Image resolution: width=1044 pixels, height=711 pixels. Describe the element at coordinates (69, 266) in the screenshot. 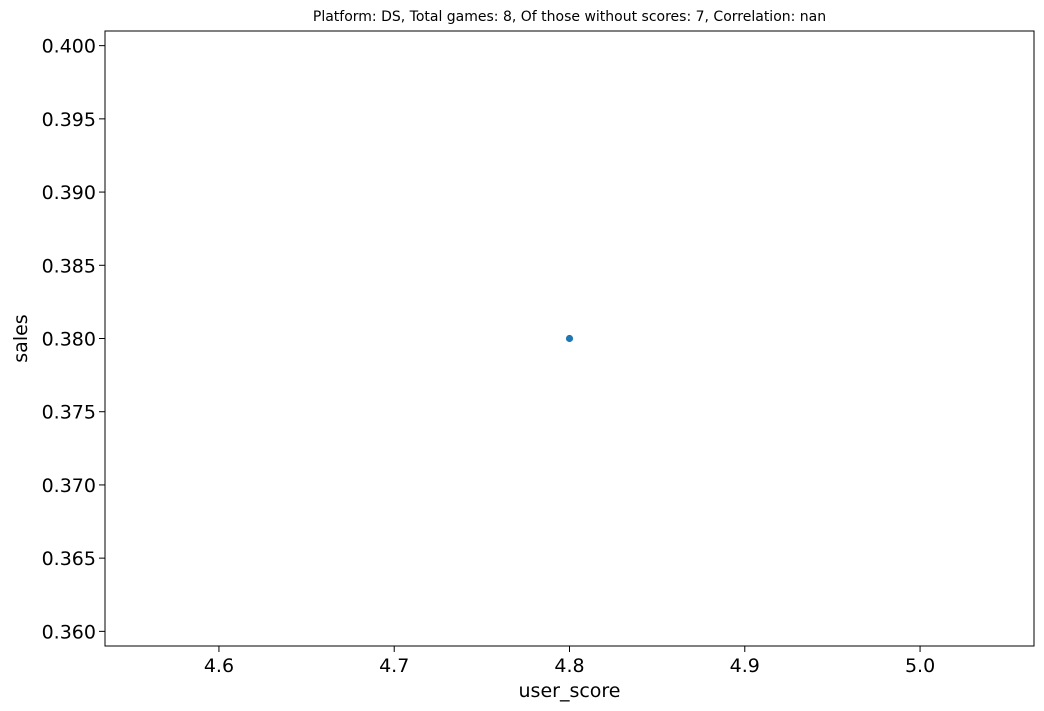

I see `y-tick-label: 0.385` at that location.